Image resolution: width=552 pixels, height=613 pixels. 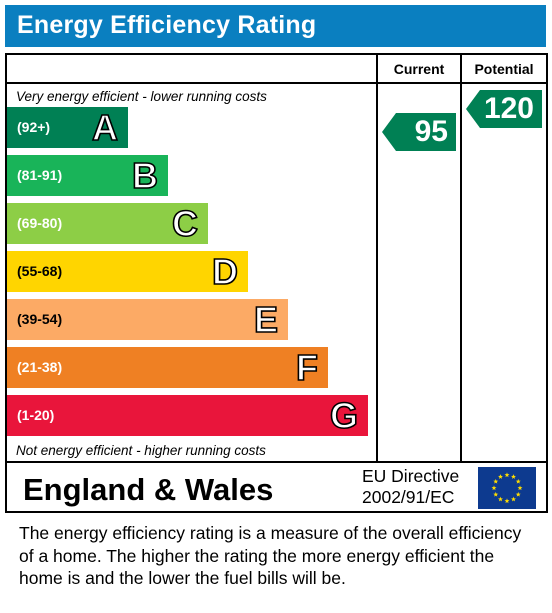 I want to click on band-a: (92+) A, so click(x=67, y=127).